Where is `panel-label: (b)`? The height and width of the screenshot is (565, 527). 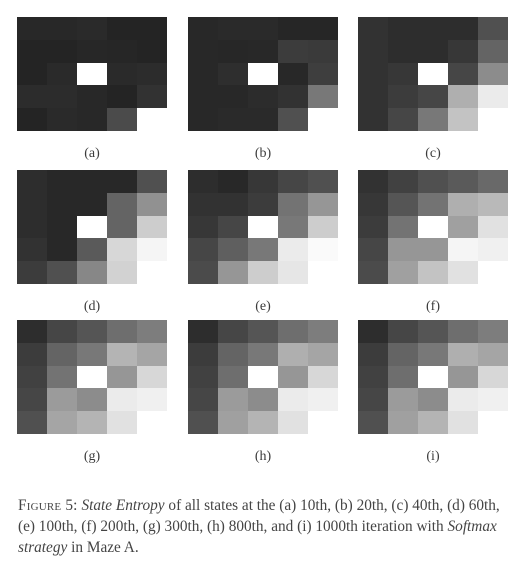 panel-label: (b) is located at coordinates (263, 153).